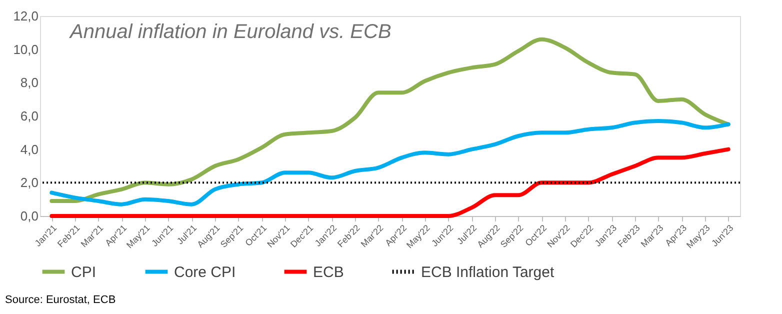  What do you see at coordinates (29, 116) in the screenshot?
I see `y-tick-label: 6,0` at bounding box center [29, 116].